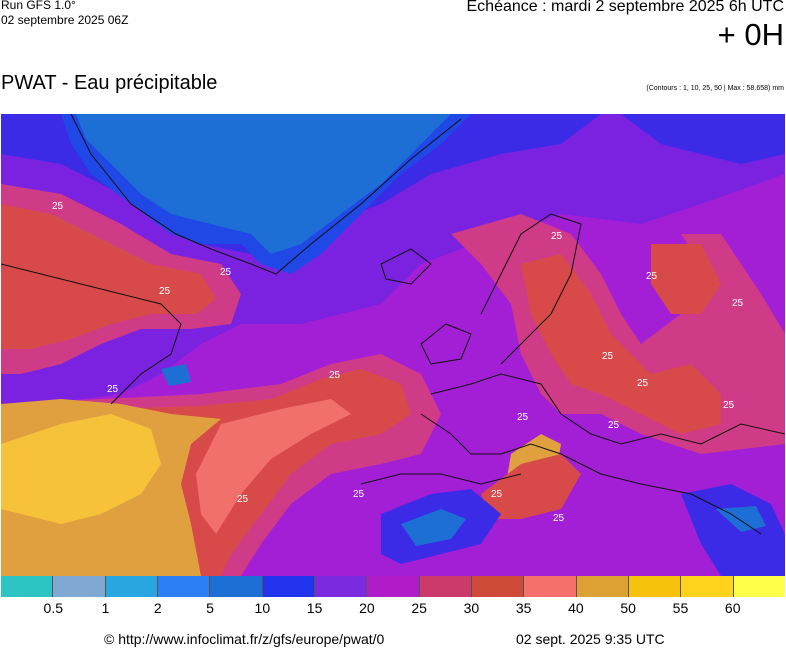  Describe the element at coordinates (732, 608) in the screenshot. I see `legend-tick-label: 60` at that location.